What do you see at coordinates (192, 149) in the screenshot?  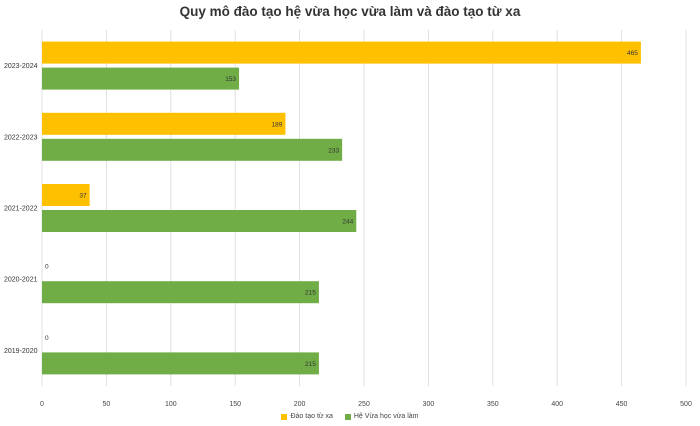 I see `bar-he-vua-hoc-vua-lam-2022-2023` at bounding box center [192, 149].